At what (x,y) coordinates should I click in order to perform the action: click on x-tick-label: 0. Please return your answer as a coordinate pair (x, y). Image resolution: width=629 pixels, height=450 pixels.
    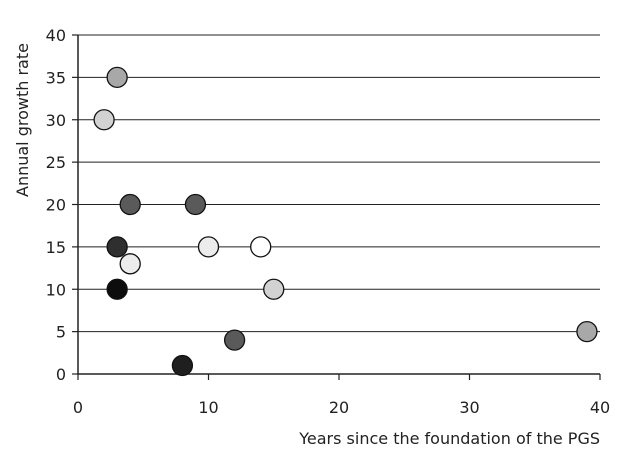
    Looking at the image, I should click on (78, 407).